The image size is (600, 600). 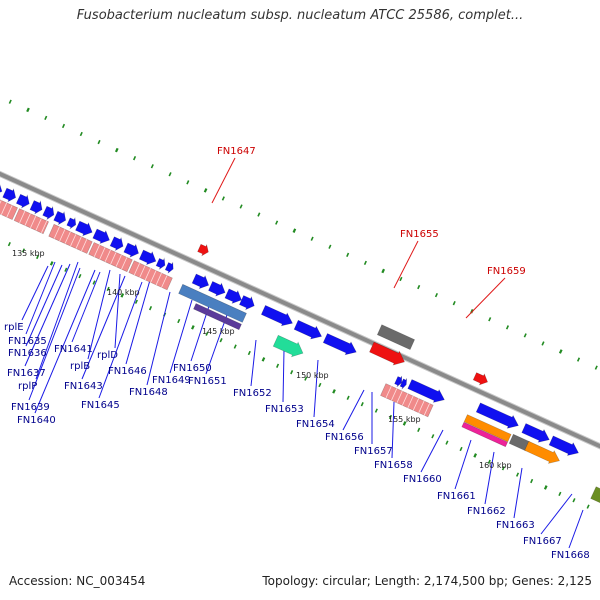 What do you see at coordinates (192, 368) in the screenshot?
I see `gene-label: FN1650` at bounding box center [192, 368].